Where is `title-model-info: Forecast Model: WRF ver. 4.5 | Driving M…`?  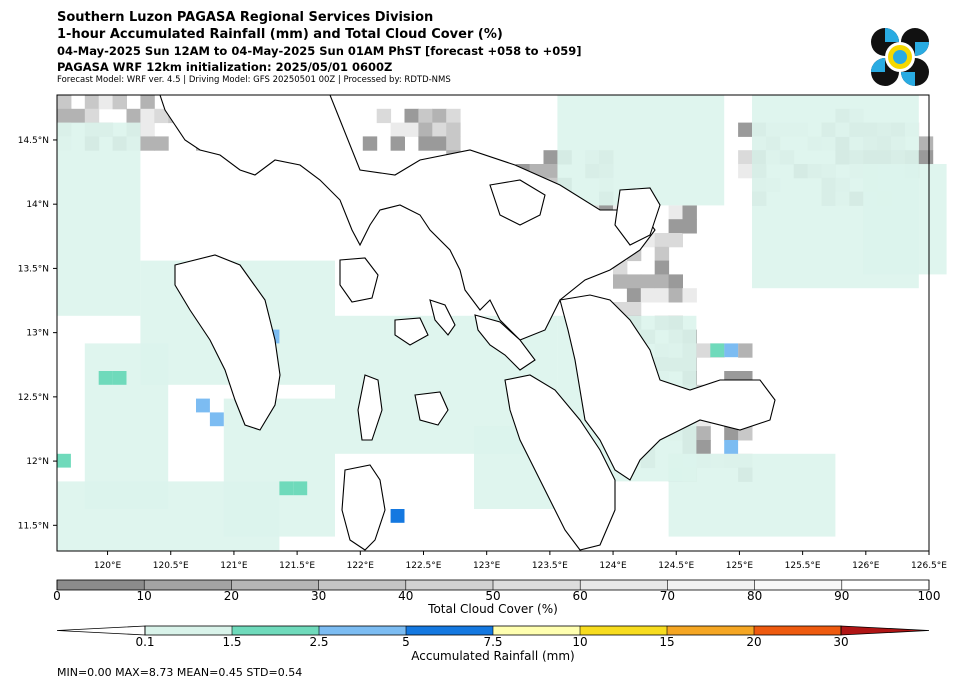
title-model-info: Forecast Model: WRF ver. 4.5 | Driving M… is located at coordinates (254, 80).